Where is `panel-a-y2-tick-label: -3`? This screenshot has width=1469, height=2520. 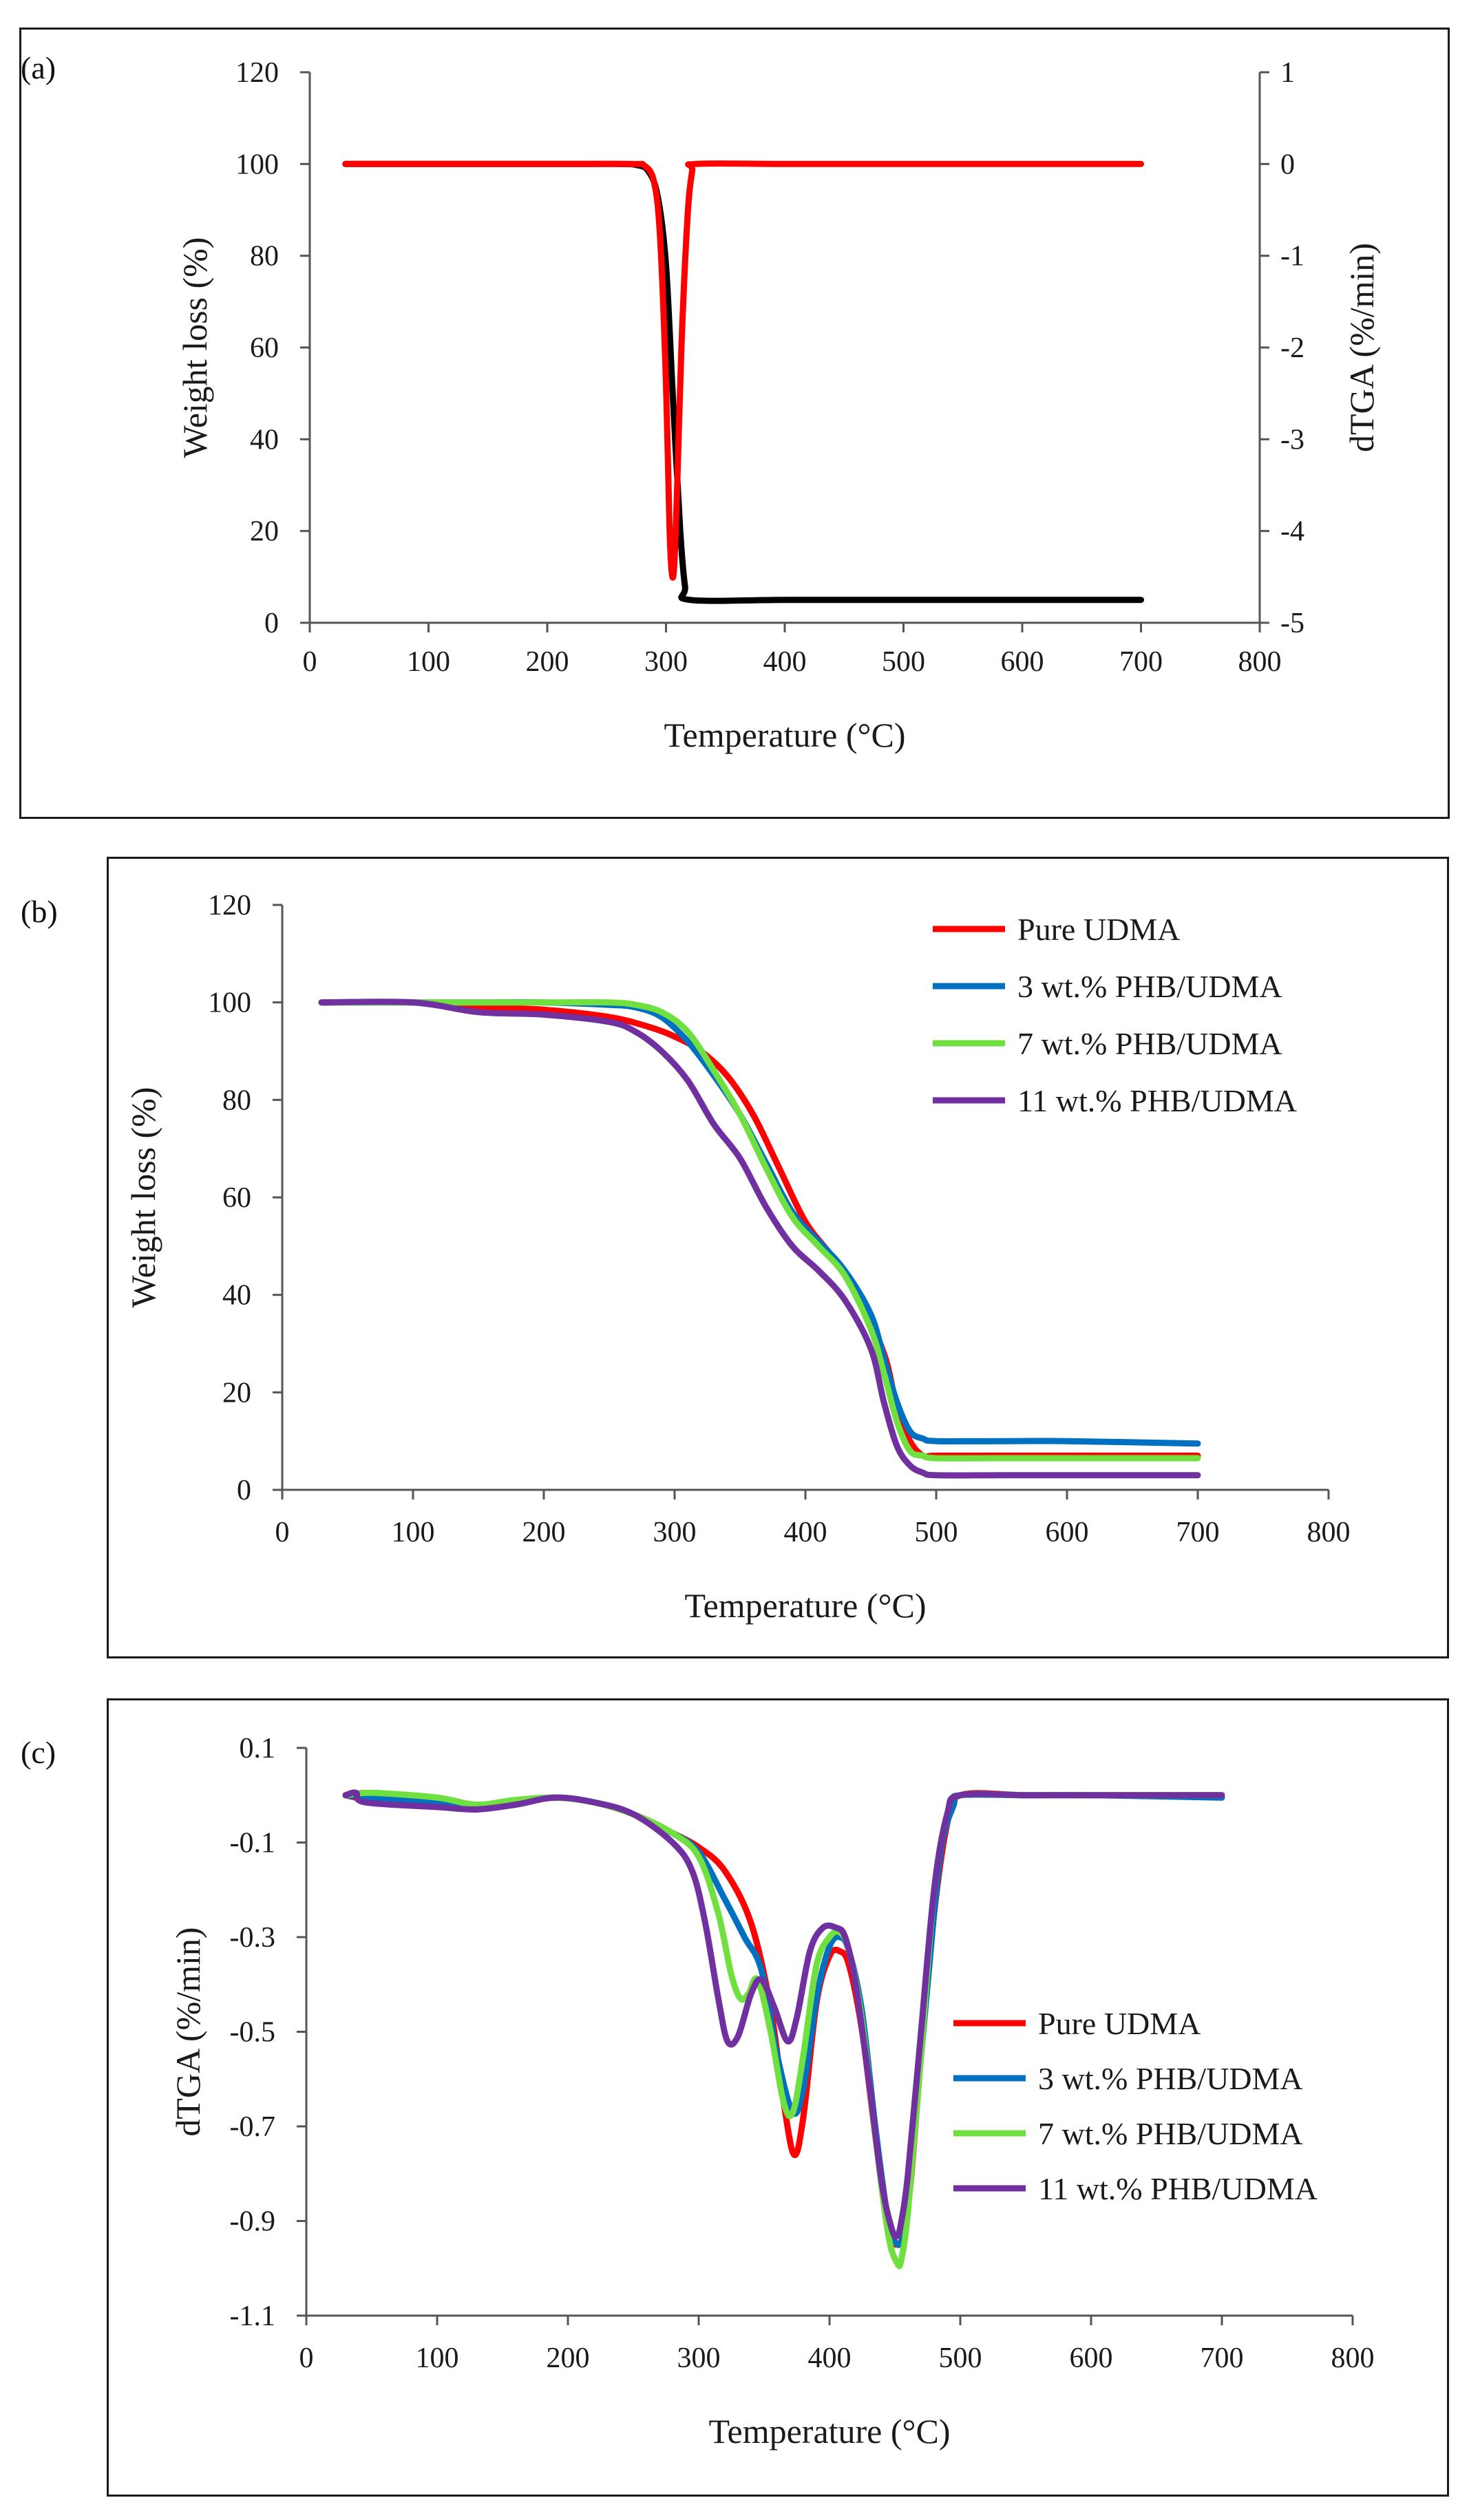 panel-a-y2-tick-label: -3 is located at coordinates (1292, 440).